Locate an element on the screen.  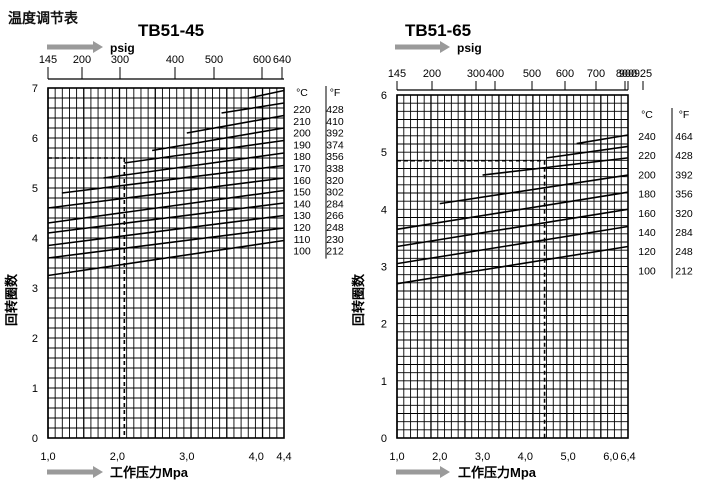
x-axis-label: 工作压力Mpa is located at coordinates (497, 472).